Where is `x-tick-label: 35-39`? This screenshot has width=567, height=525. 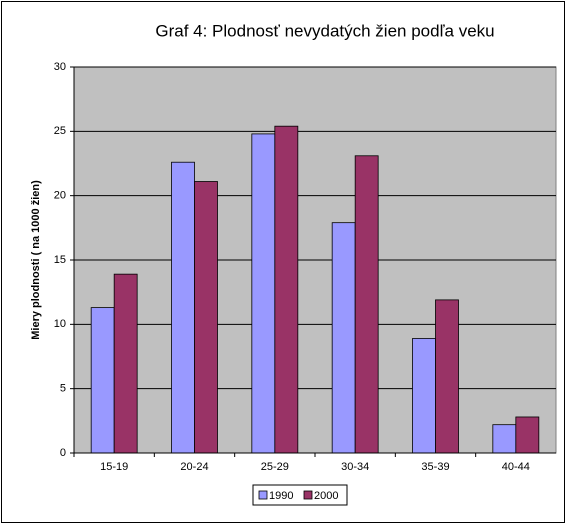
x-tick-label: 35-39 is located at coordinates (435, 467).